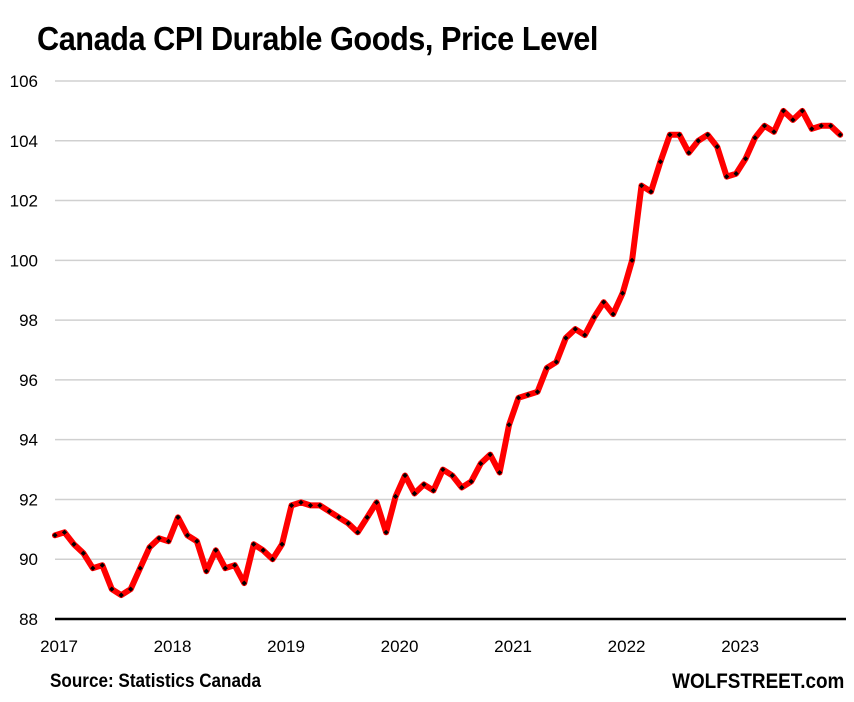 The height and width of the screenshot is (702, 854). I want to click on y-tick-label: 96, so click(28, 380).